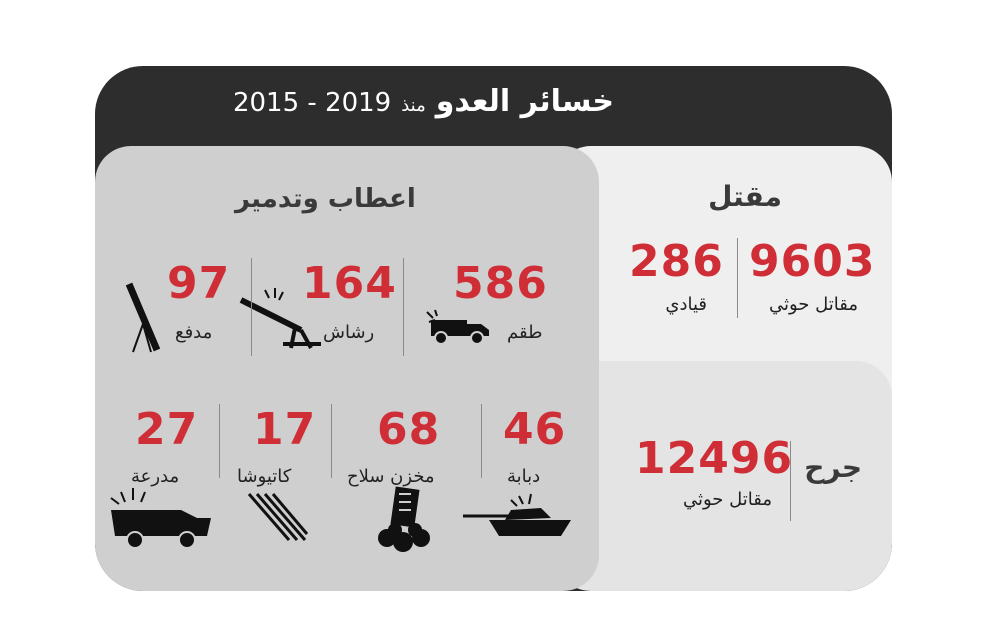 This screenshot has height=631, width=1000. Describe the element at coordinates (155, 476) in the screenshot. I see `item-label: مدرعة` at that location.